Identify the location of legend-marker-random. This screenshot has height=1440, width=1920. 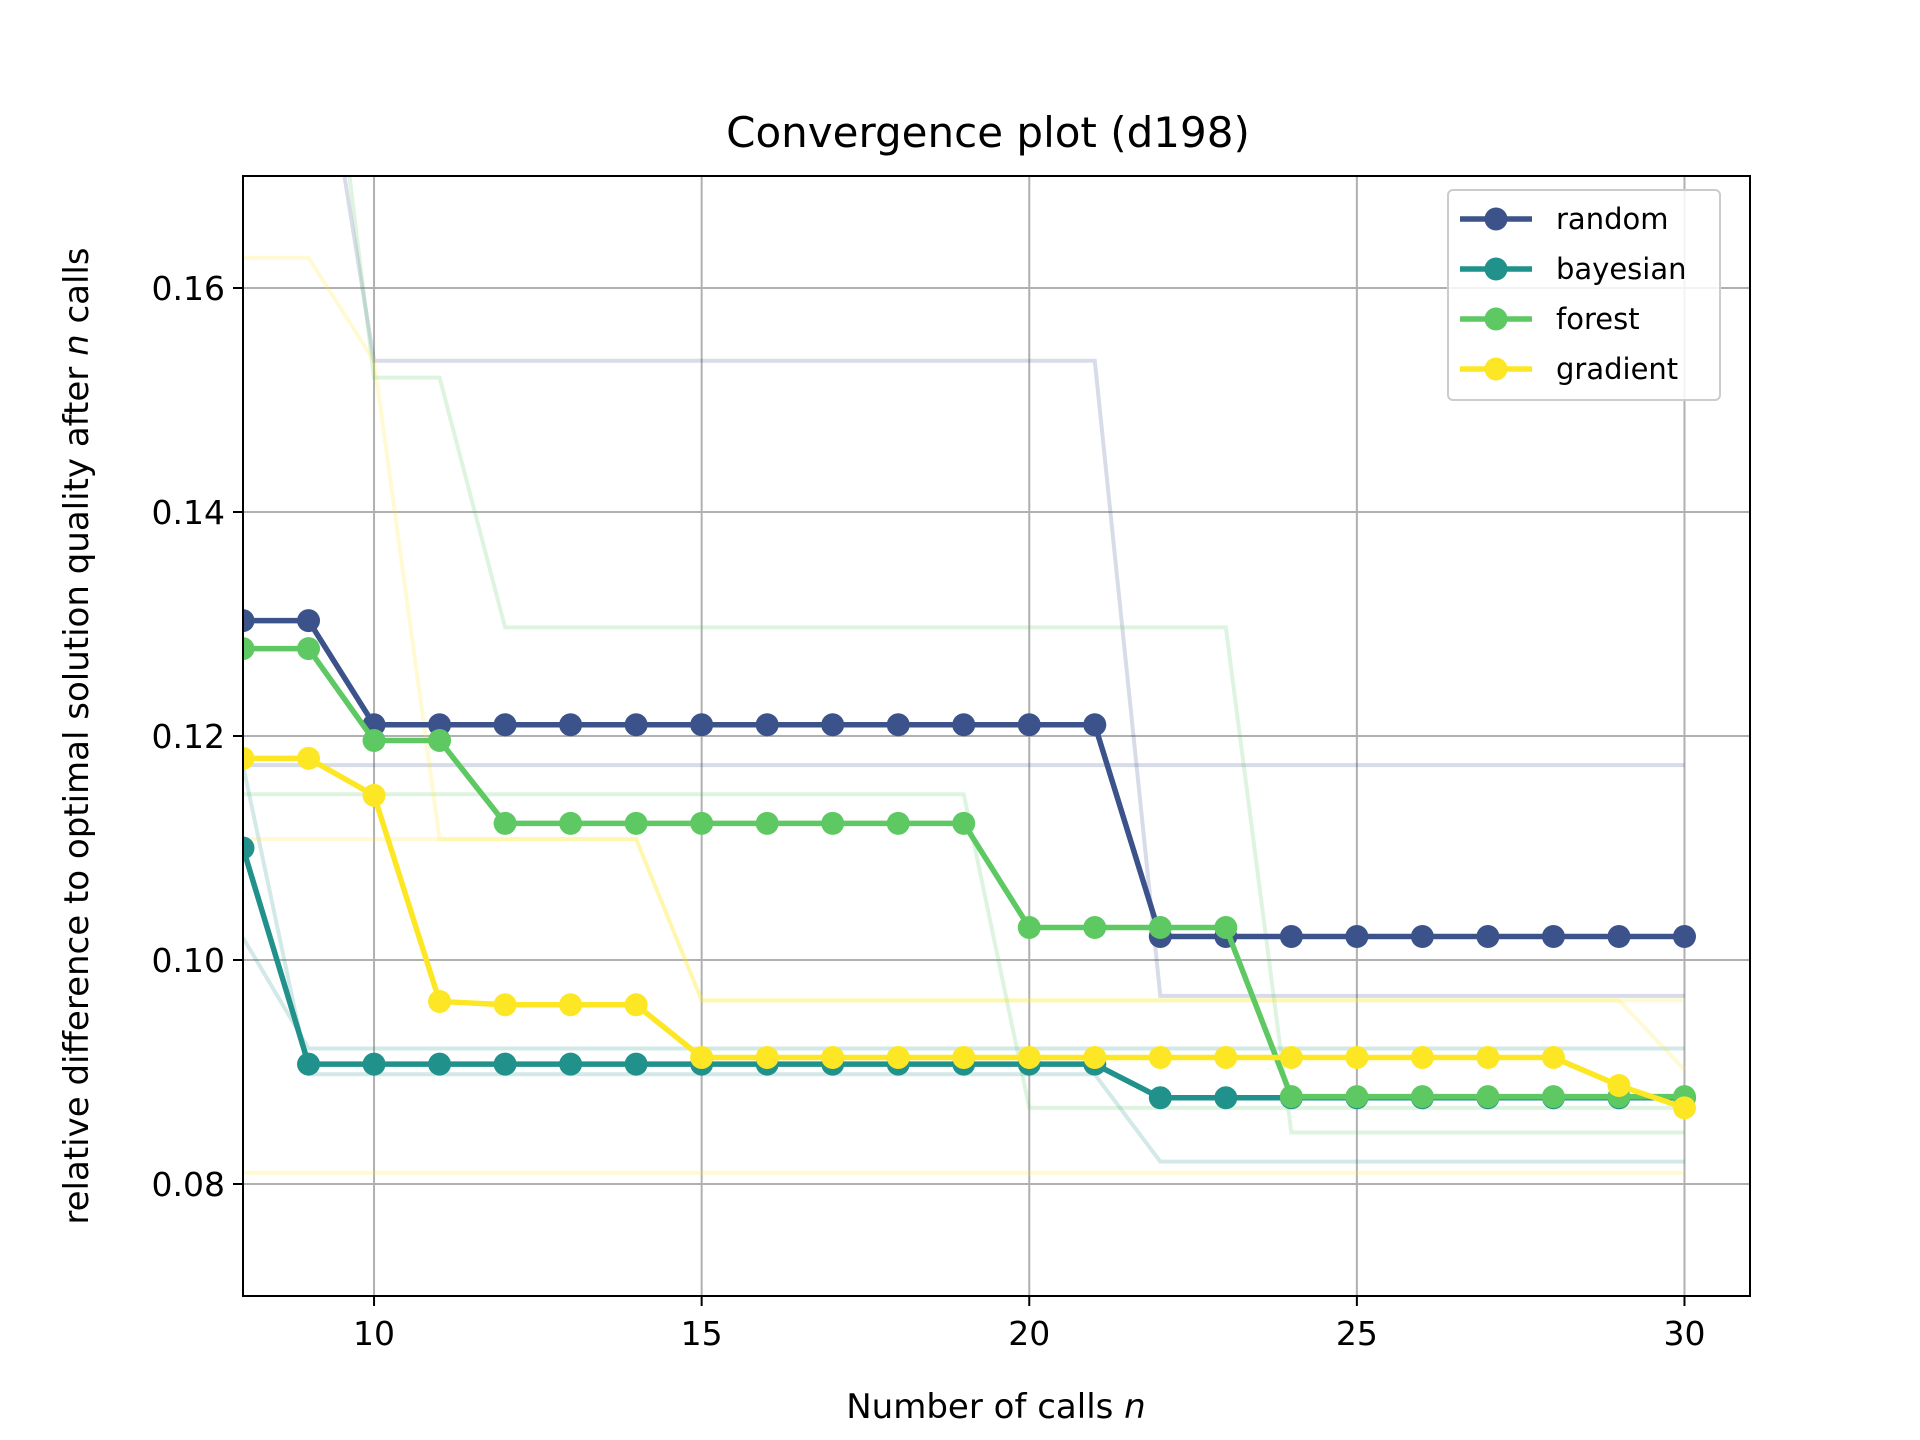
(1496, 219).